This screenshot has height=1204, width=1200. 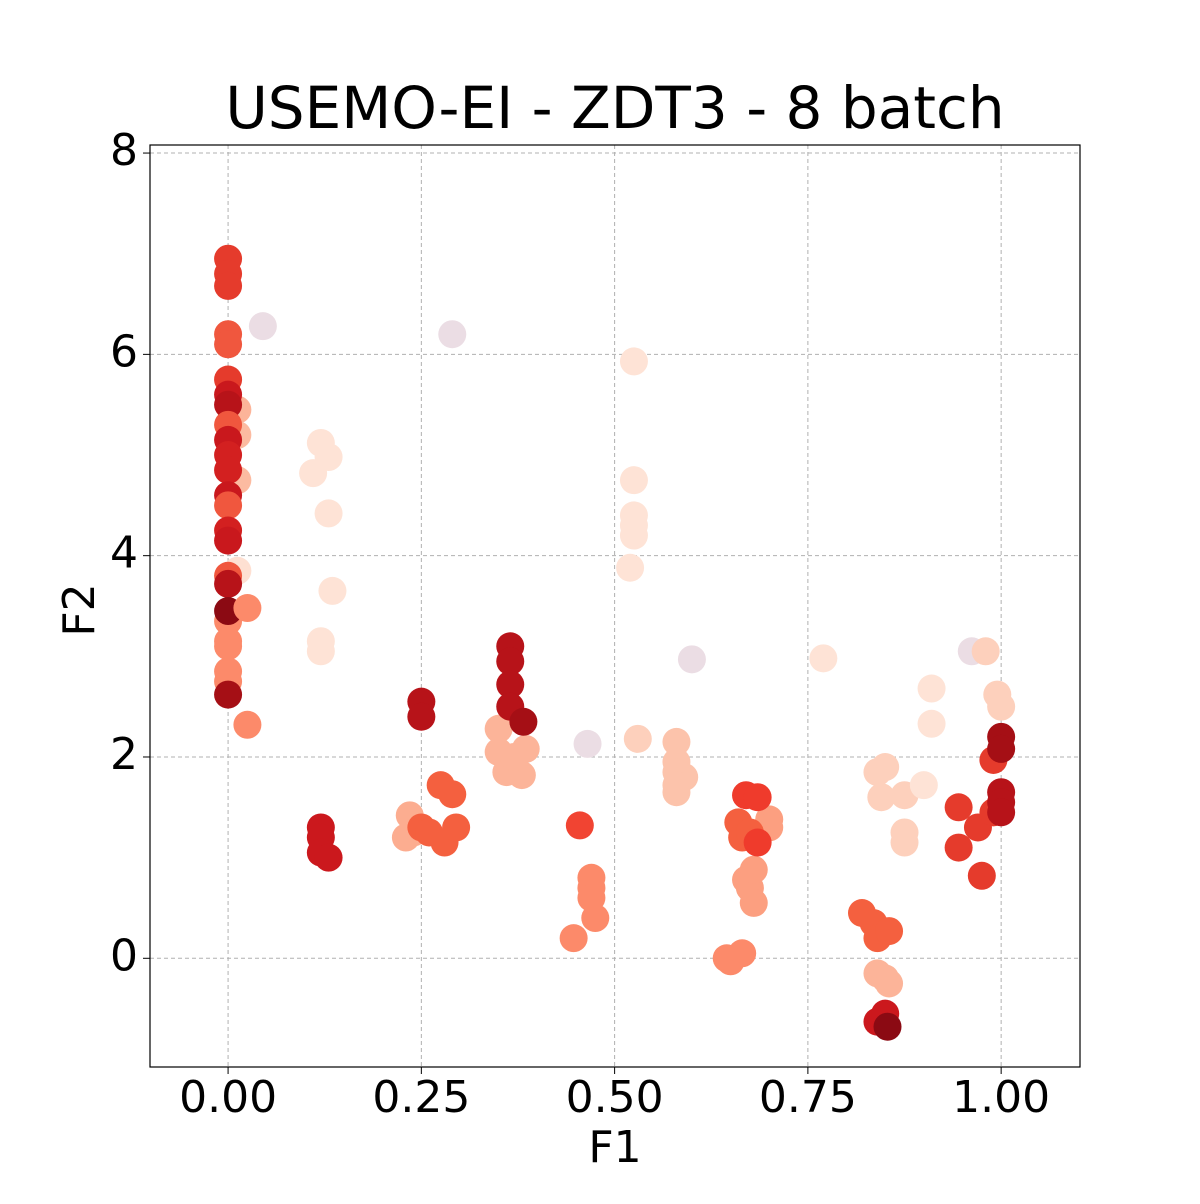 What do you see at coordinates (79, 609) in the screenshot?
I see `y-axis-label: F2` at bounding box center [79, 609].